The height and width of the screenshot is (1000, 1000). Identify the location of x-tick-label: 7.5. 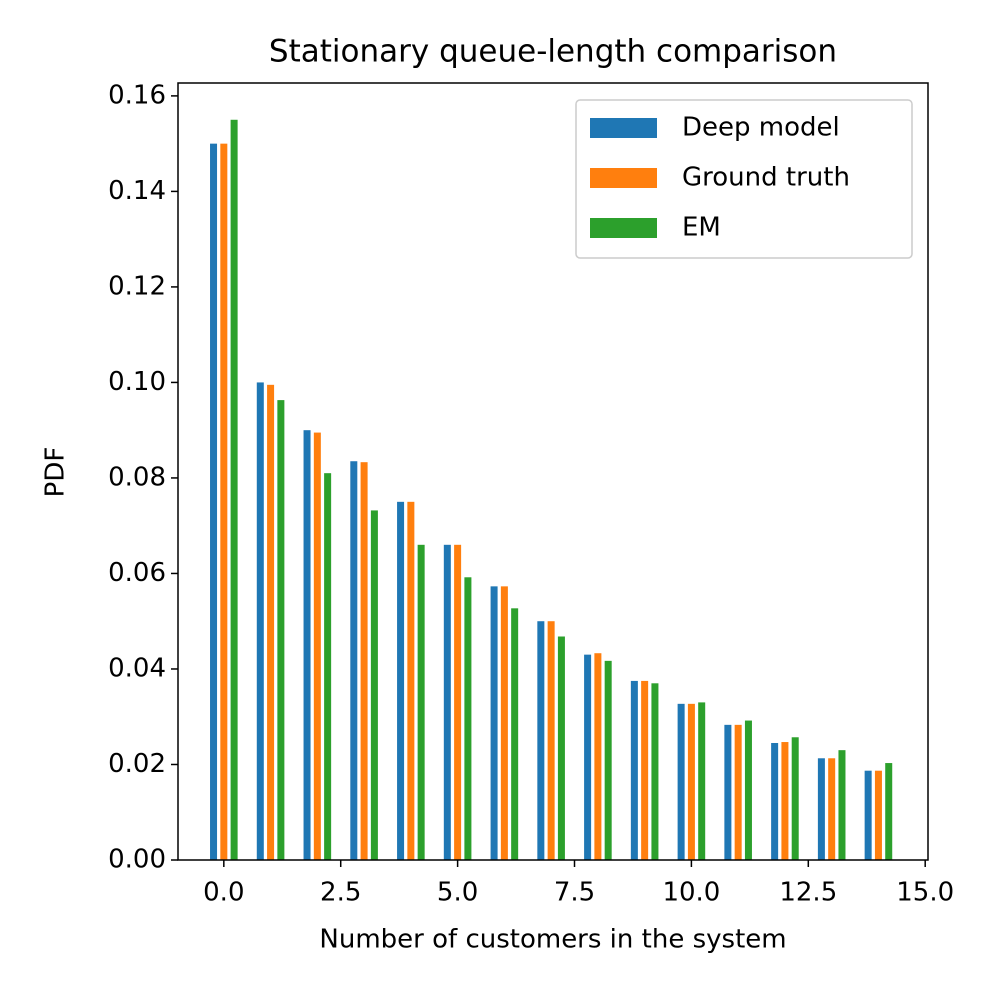
(574, 893).